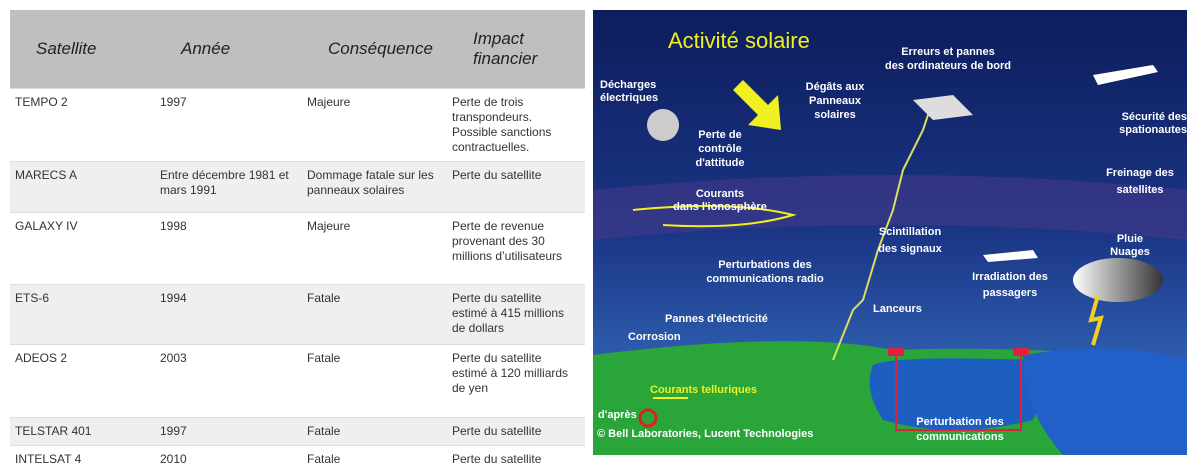  I want to click on diagram-label: spationautes, so click(1153, 130).